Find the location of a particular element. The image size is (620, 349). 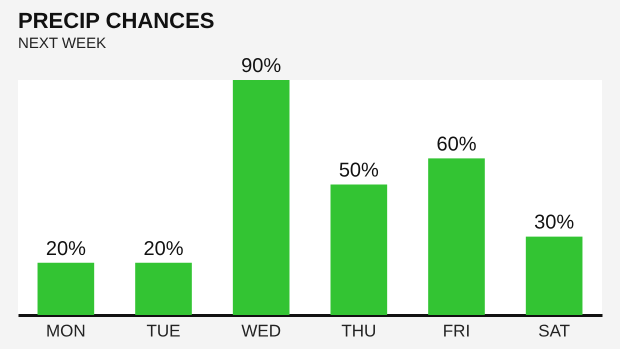

data-label: 50% is located at coordinates (359, 170).